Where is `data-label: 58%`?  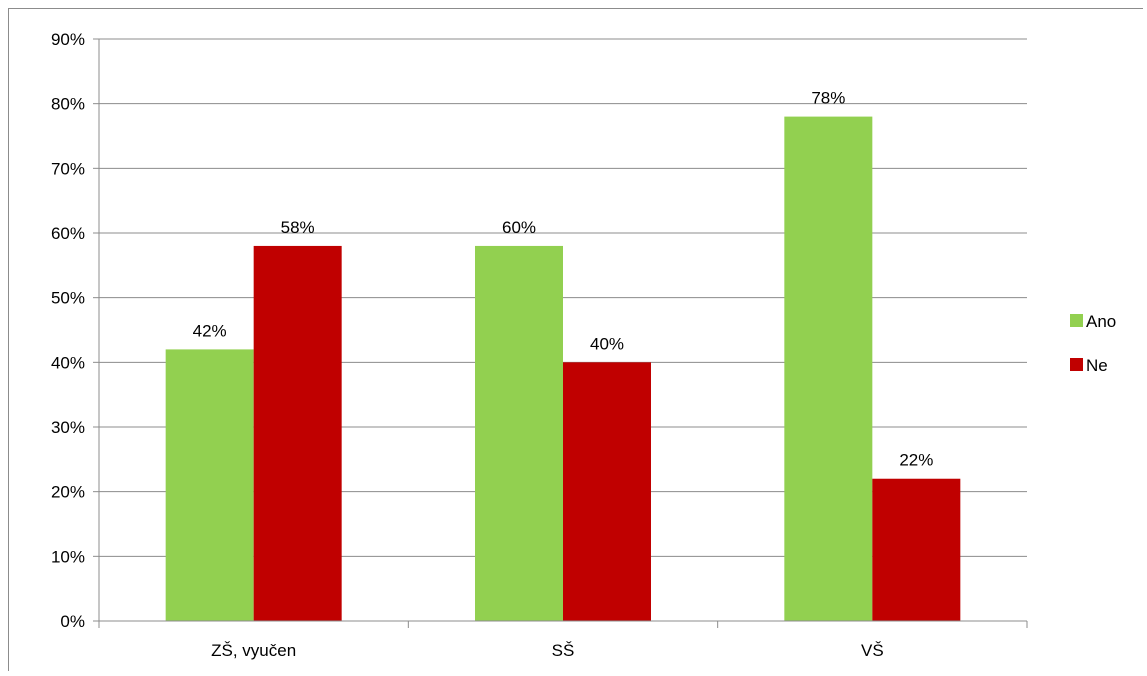 data-label: 58% is located at coordinates (298, 227).